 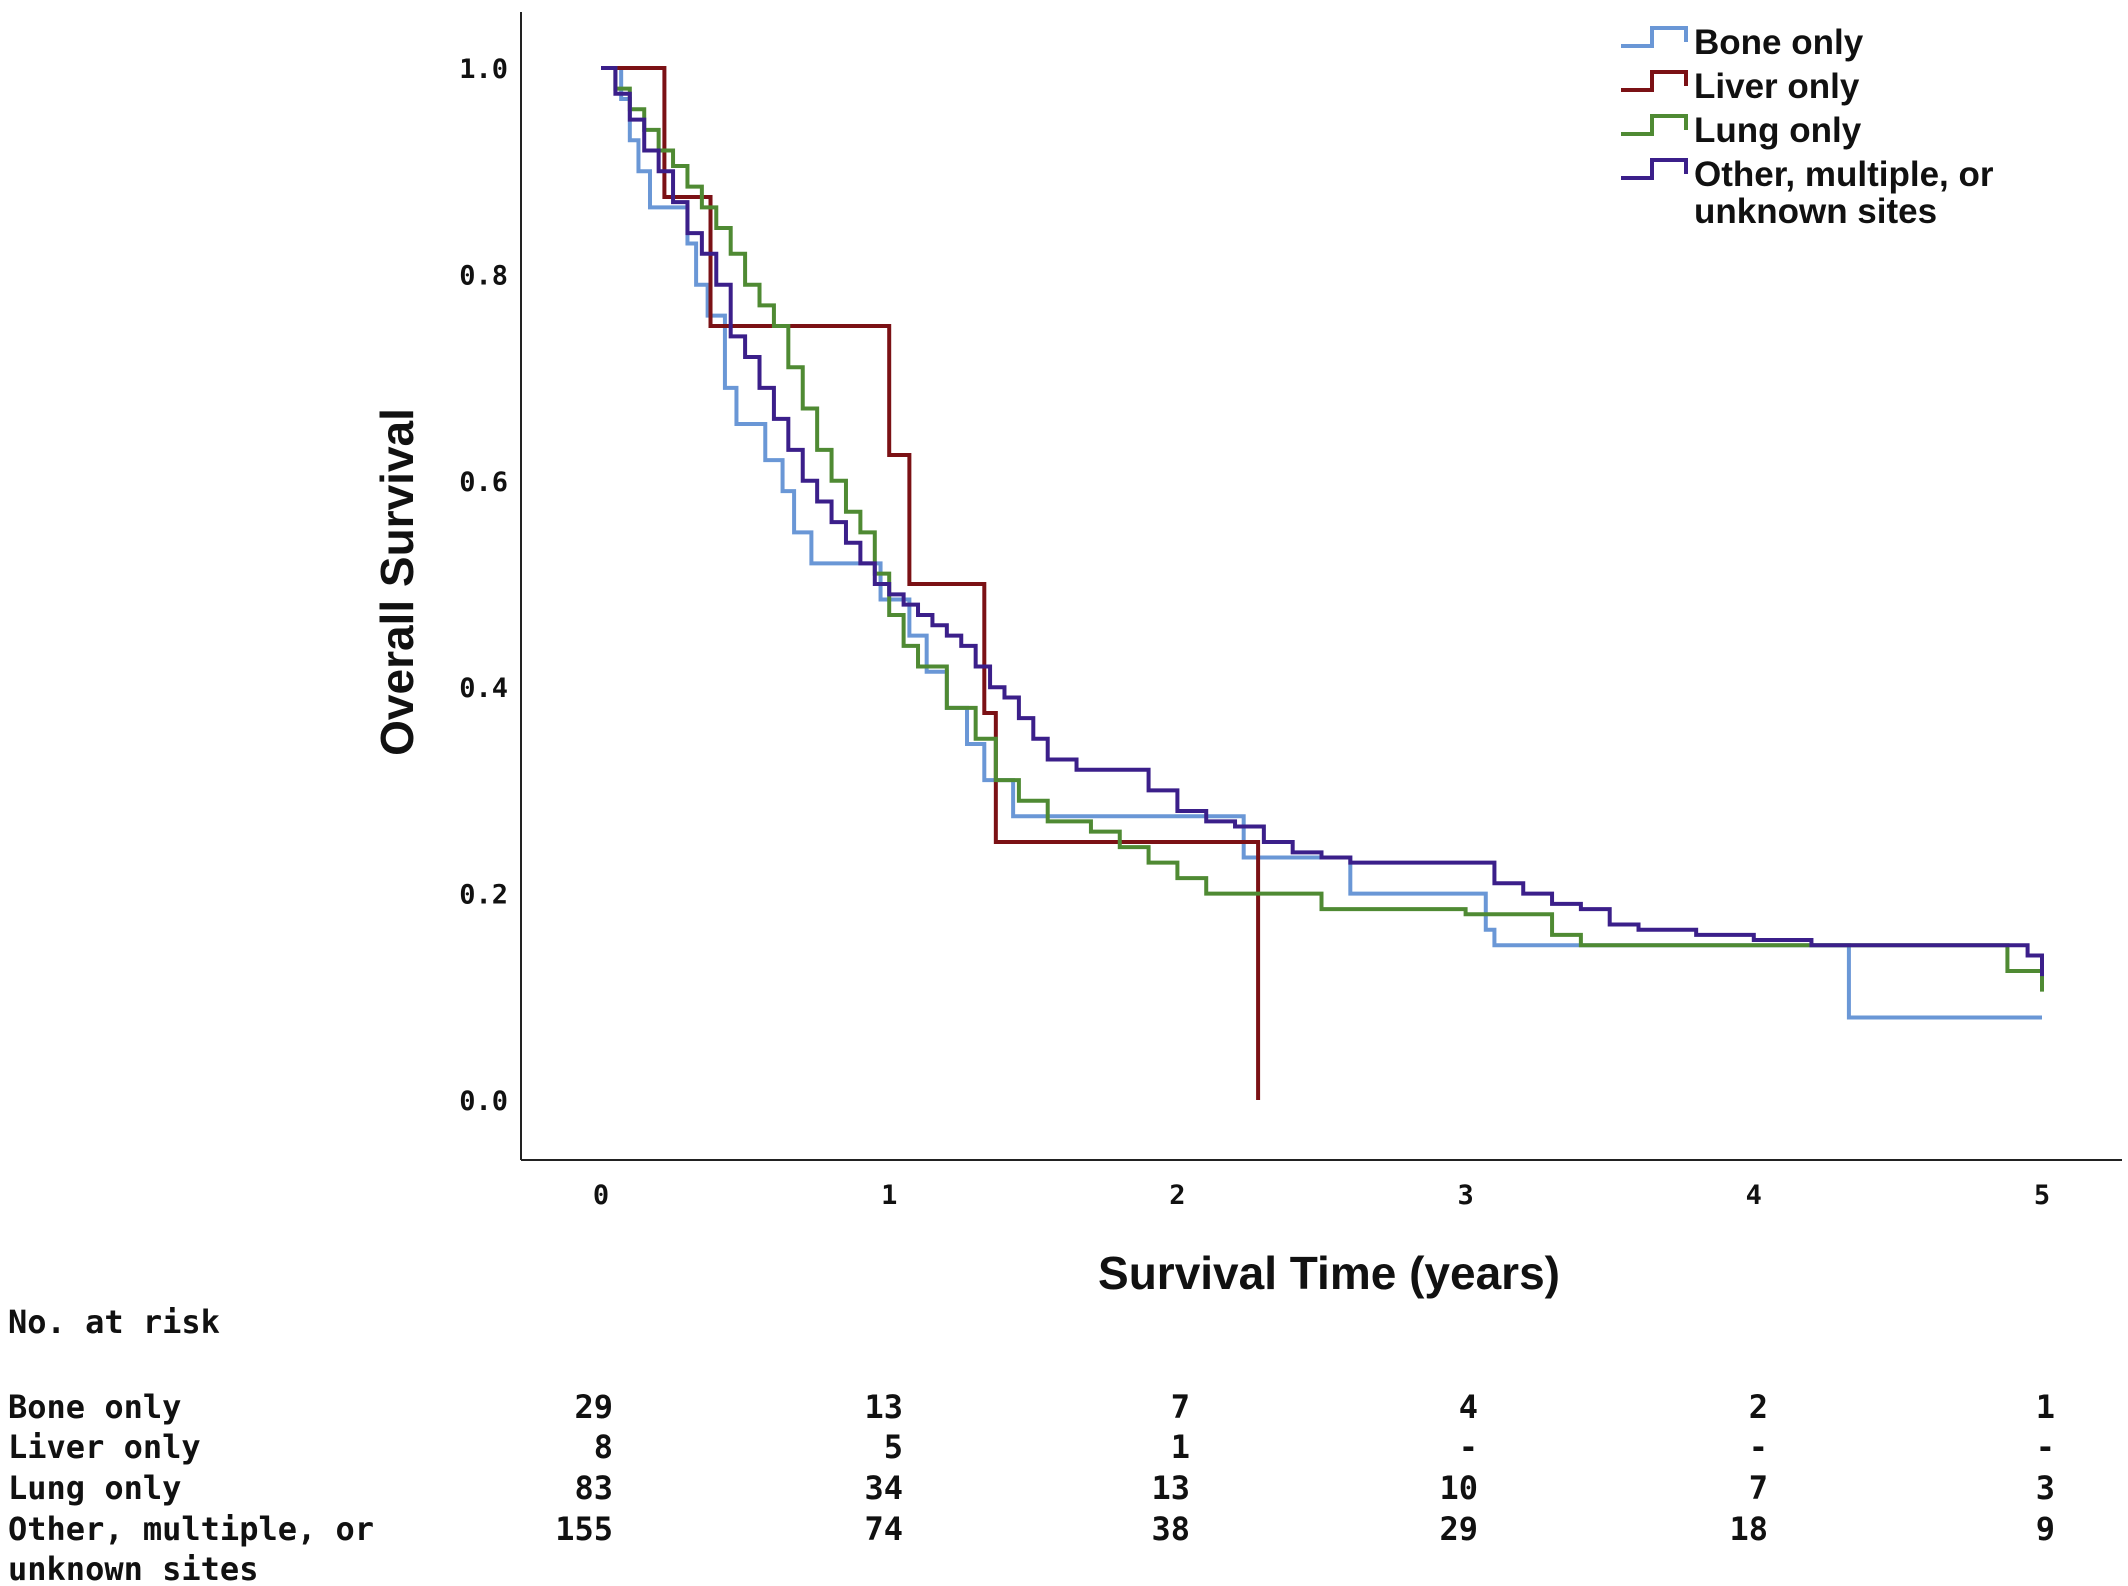 What do you see at coordinates (483, 895) in the screenshot?
I see `y-tick-label: 0.2` at bounding box center [483, 895].